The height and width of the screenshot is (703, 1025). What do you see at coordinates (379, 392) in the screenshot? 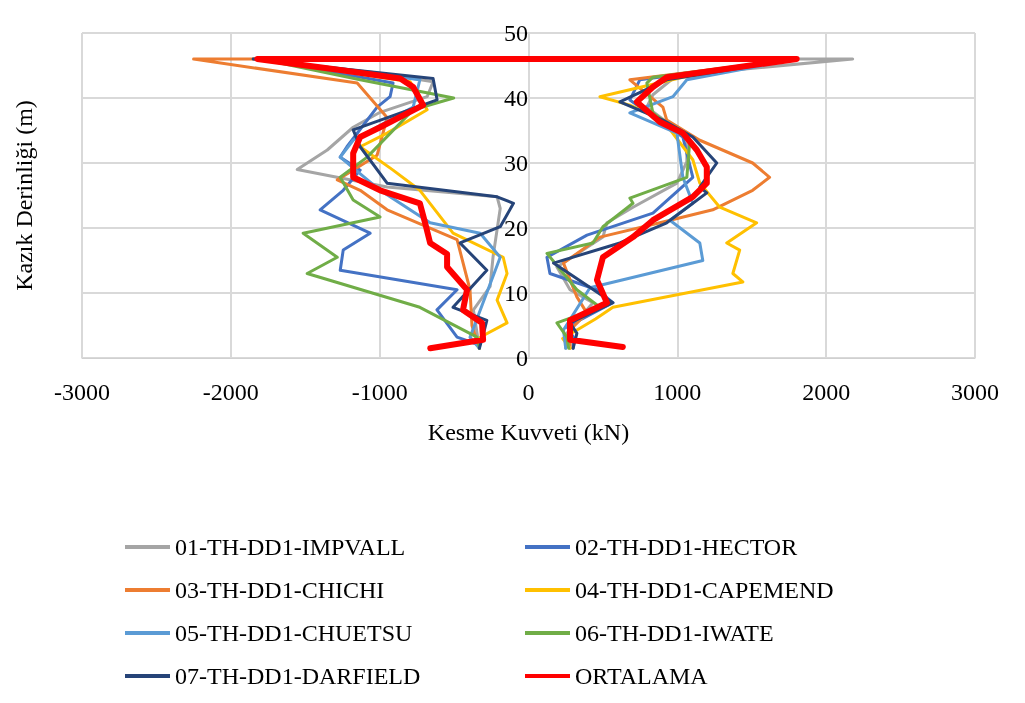
I see `x-tick-label: -1000` at bounding box center [379, 392].